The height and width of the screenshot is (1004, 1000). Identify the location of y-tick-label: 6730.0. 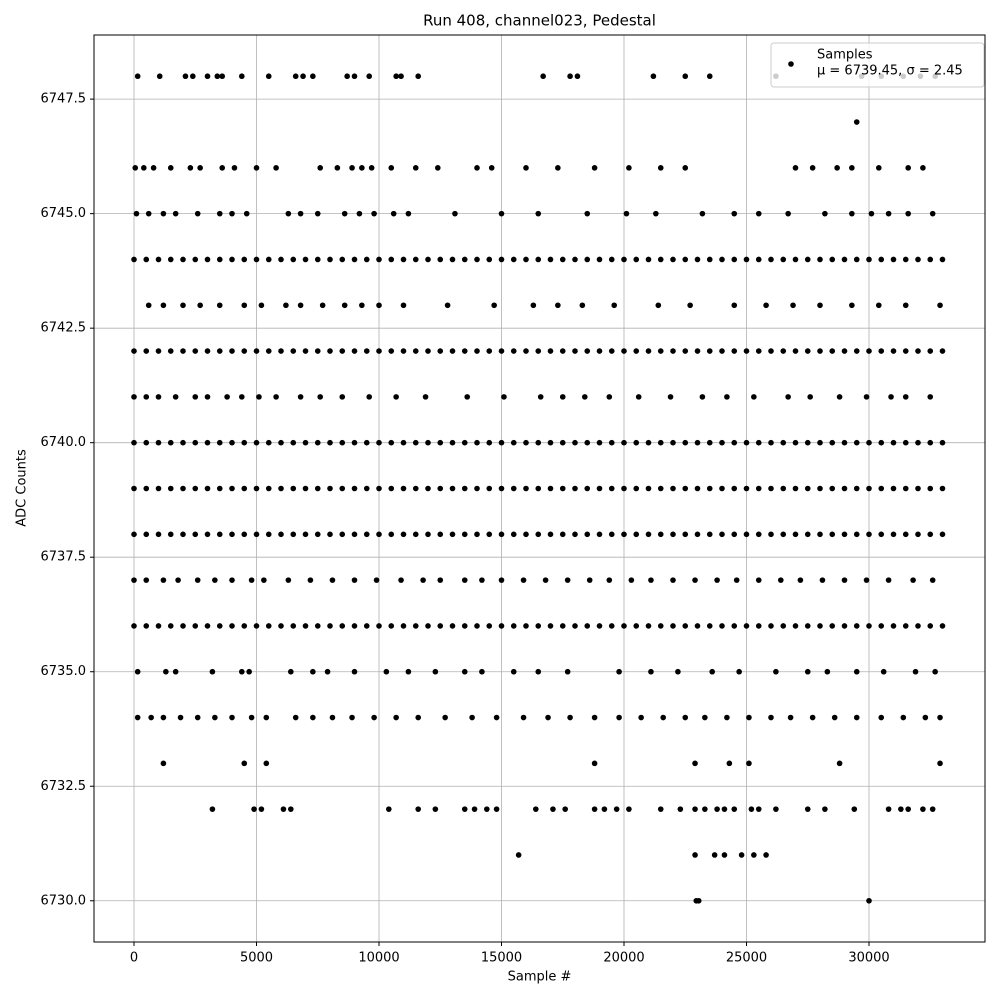
(64, 900).